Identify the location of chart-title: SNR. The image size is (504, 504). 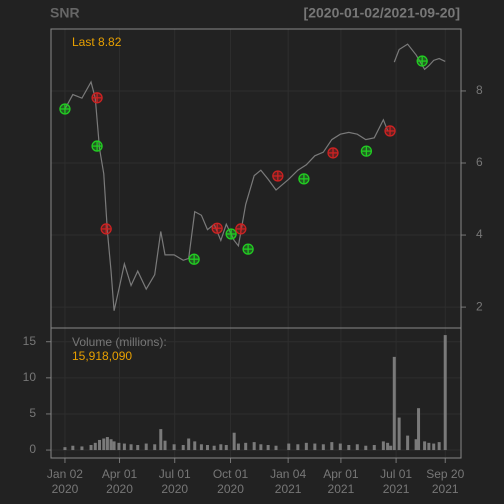
(65, 13).